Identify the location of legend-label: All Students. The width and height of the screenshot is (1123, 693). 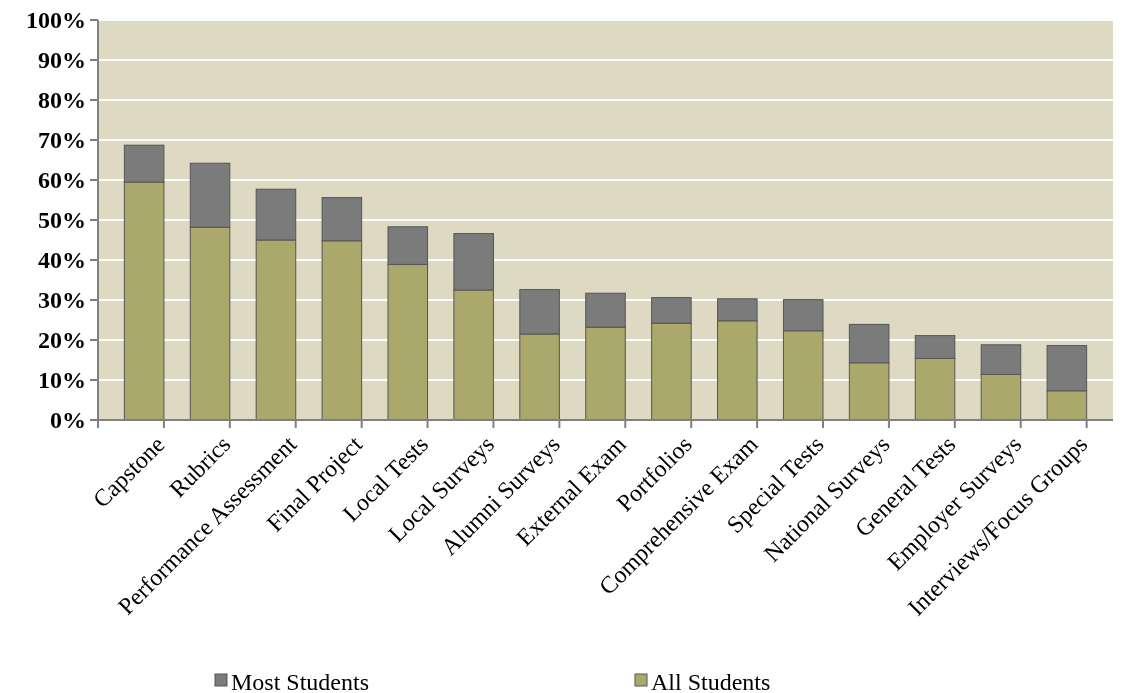
(711, 681).